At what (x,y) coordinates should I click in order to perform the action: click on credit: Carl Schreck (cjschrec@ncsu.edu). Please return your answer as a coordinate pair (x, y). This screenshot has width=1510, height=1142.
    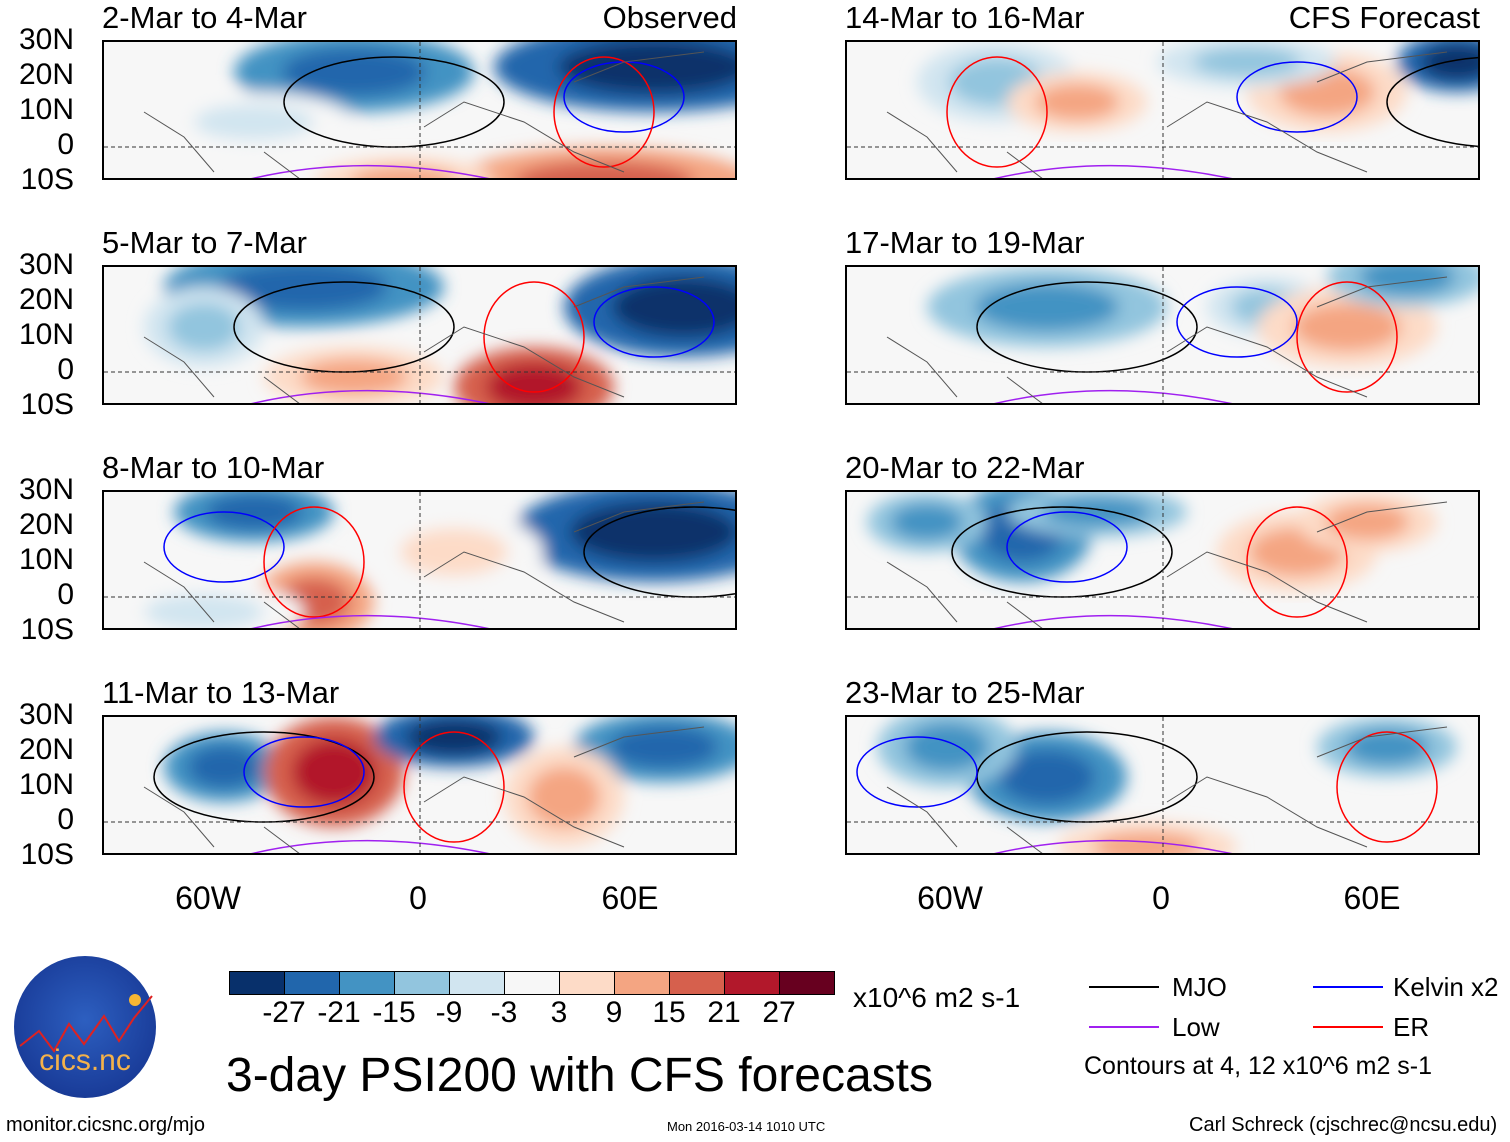
    Looking at the image, I should click on (1343, 1125).